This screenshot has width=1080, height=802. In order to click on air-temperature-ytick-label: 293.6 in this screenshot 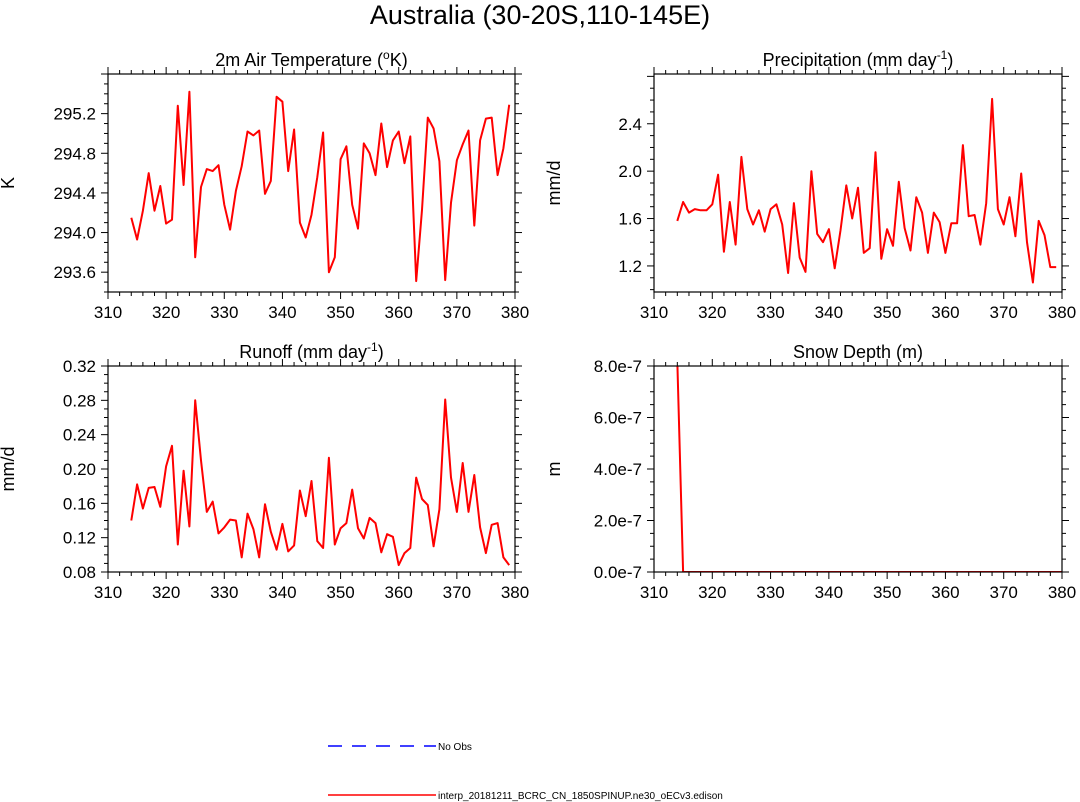, I will do `click(74, 272)`.